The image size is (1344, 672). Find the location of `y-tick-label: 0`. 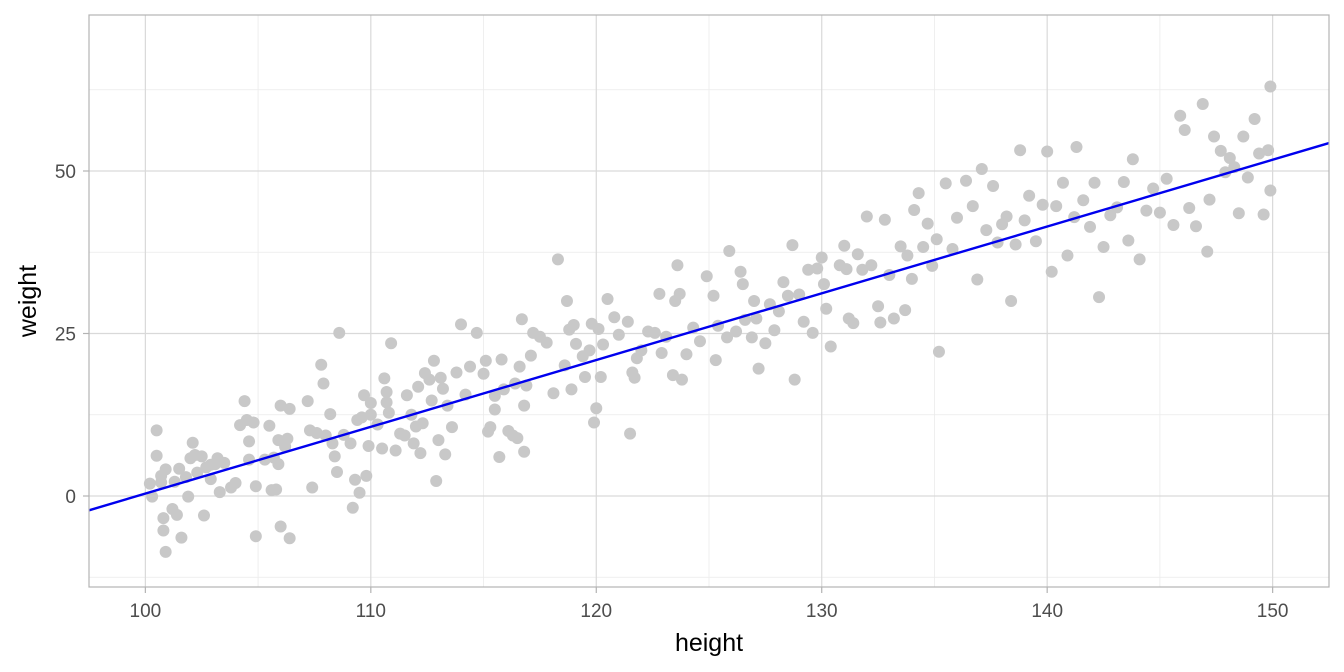

y-tick-label: 0 is located at coordinates (70, 497).